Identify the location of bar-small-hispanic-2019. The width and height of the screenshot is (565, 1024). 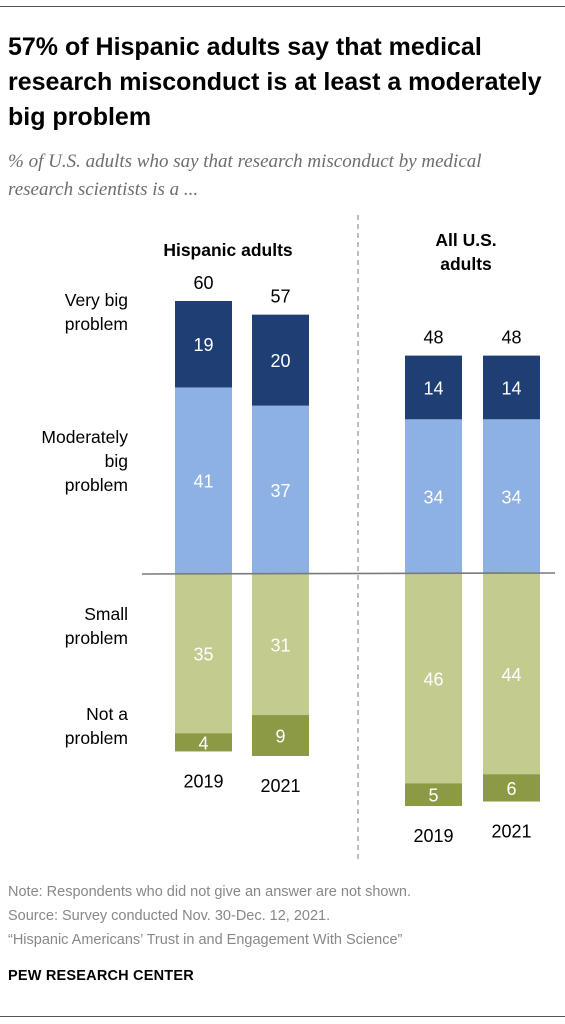
(203, 654).